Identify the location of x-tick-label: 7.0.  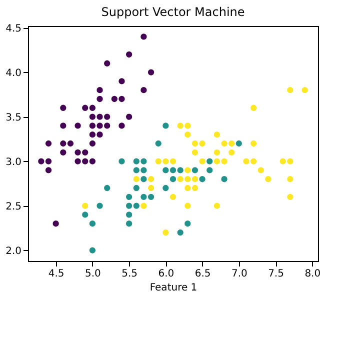
(239, 274).